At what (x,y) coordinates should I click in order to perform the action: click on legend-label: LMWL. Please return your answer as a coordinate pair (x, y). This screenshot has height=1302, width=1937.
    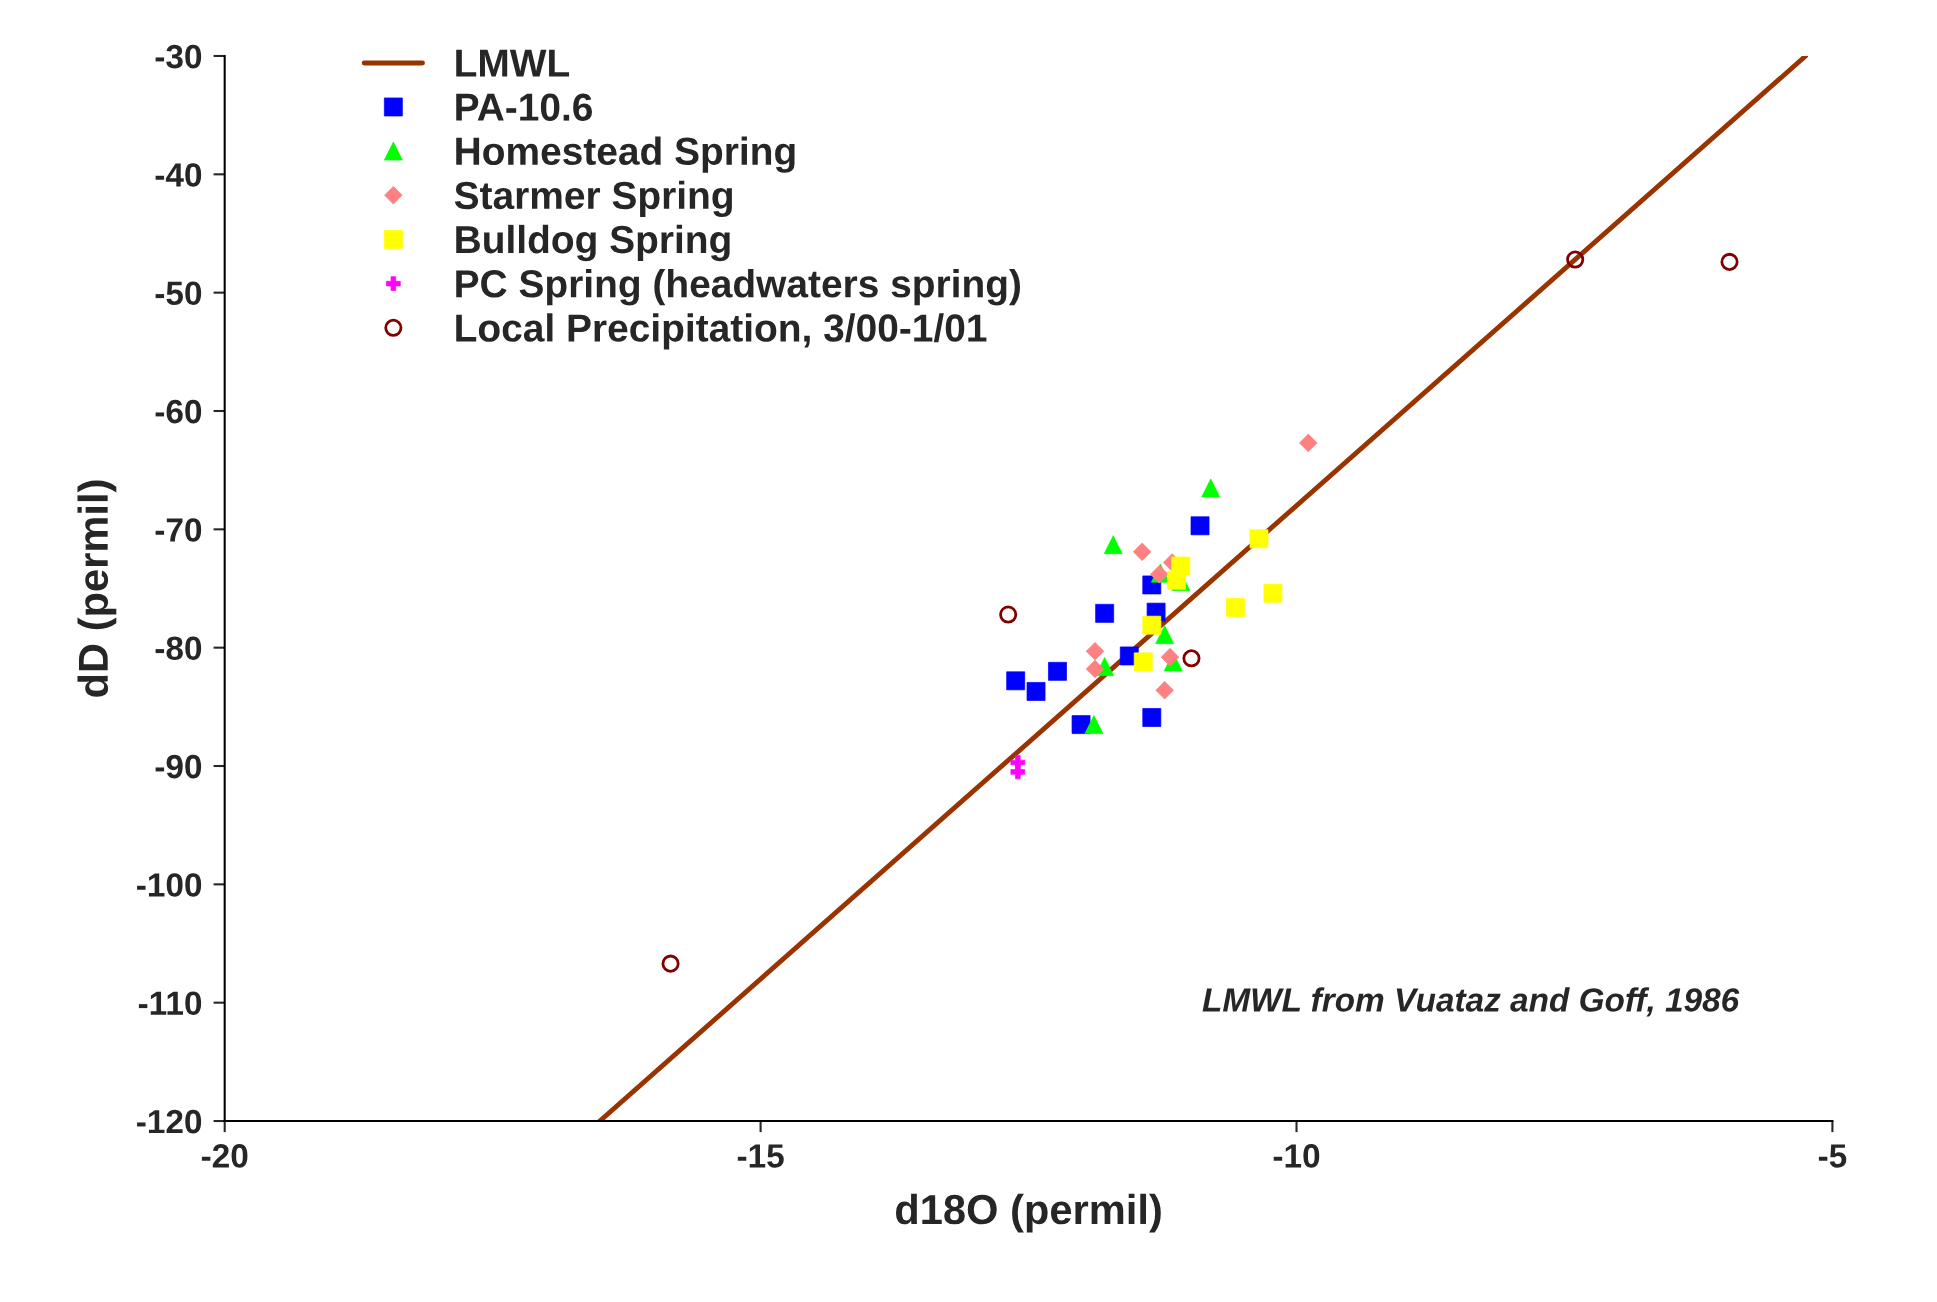
    Looking at the image, I should click on (513, 63).